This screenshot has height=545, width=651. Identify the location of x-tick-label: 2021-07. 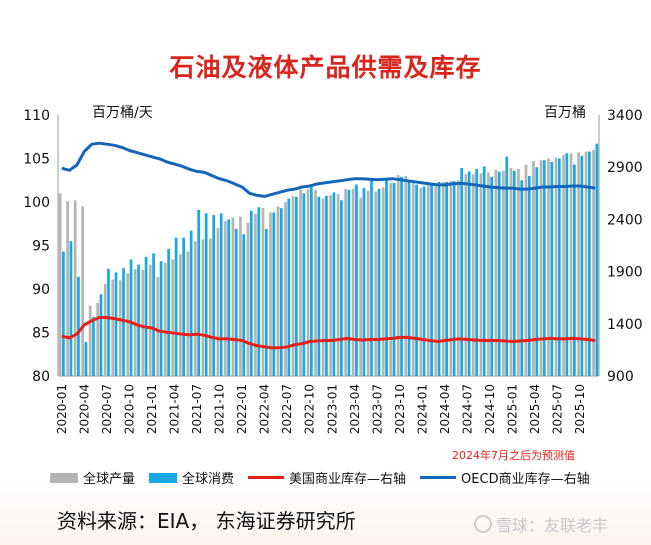
(197, 409).